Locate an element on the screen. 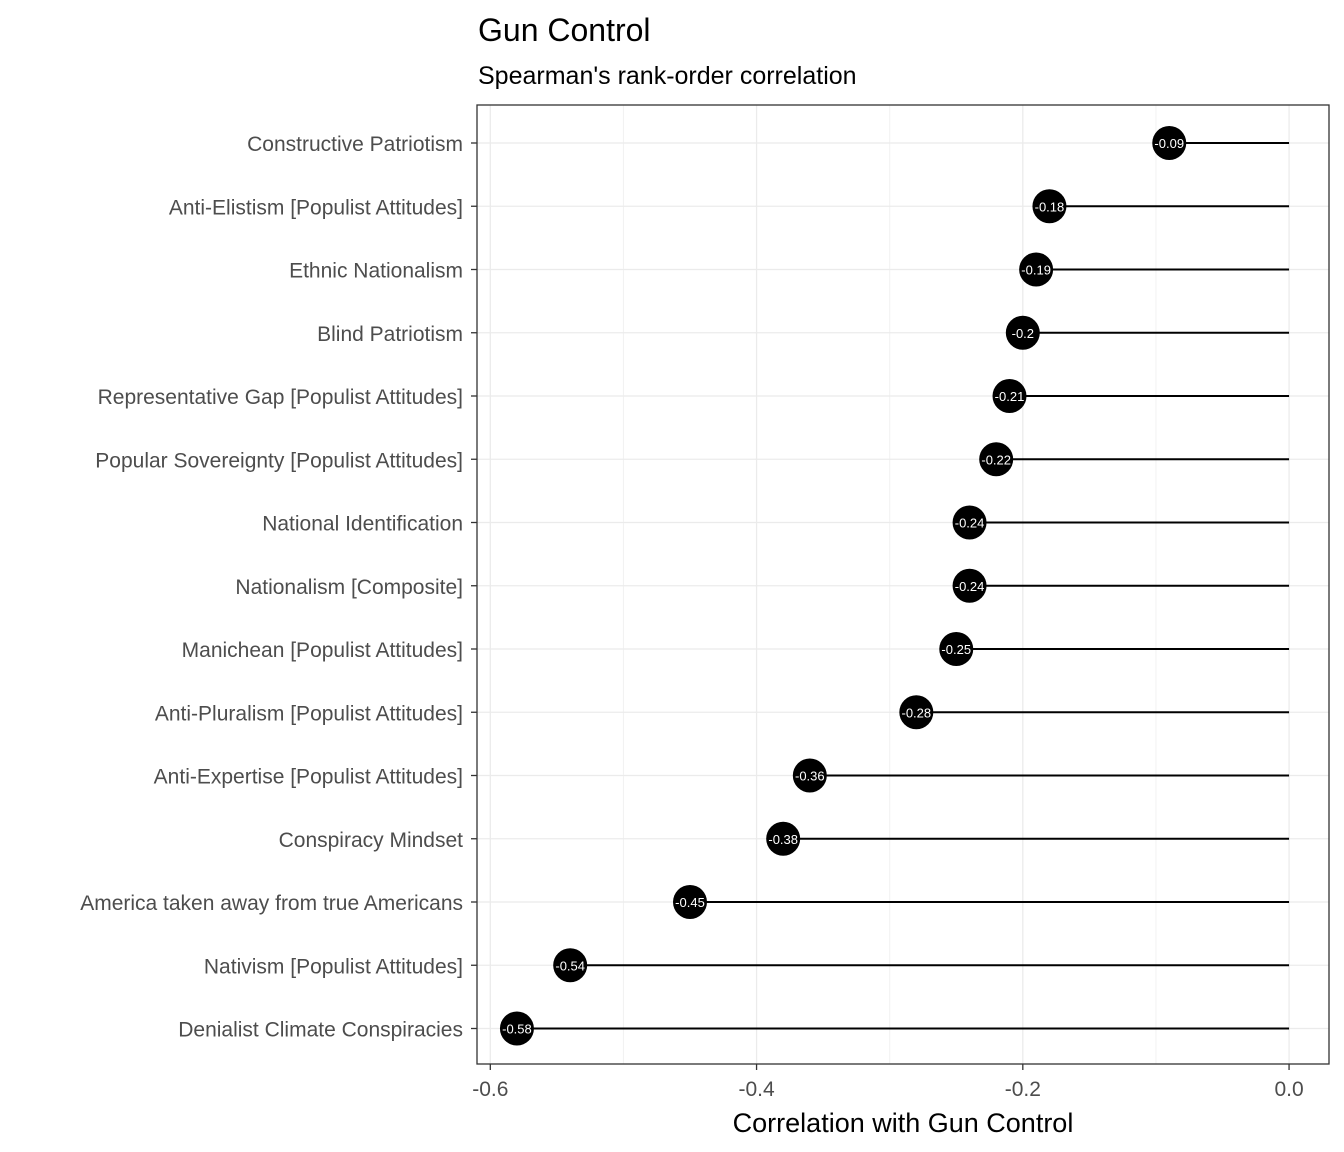 This screenshot has width=1344, height=1152. y-tick-label: Manichean [Populist Attitudes] is located at coordinates (322, 650).